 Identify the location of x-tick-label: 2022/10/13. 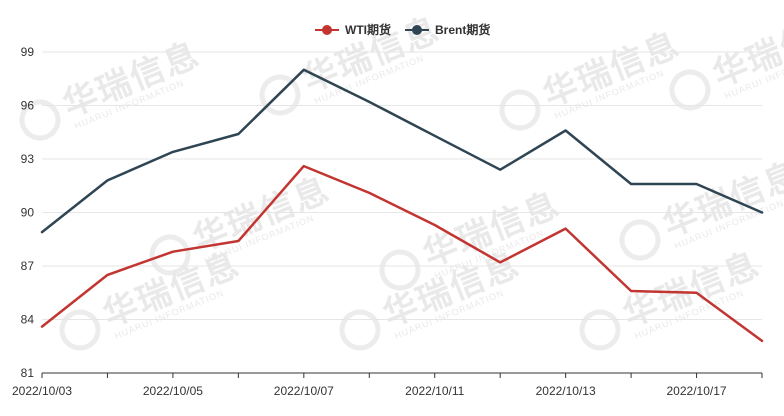
(566, 391).